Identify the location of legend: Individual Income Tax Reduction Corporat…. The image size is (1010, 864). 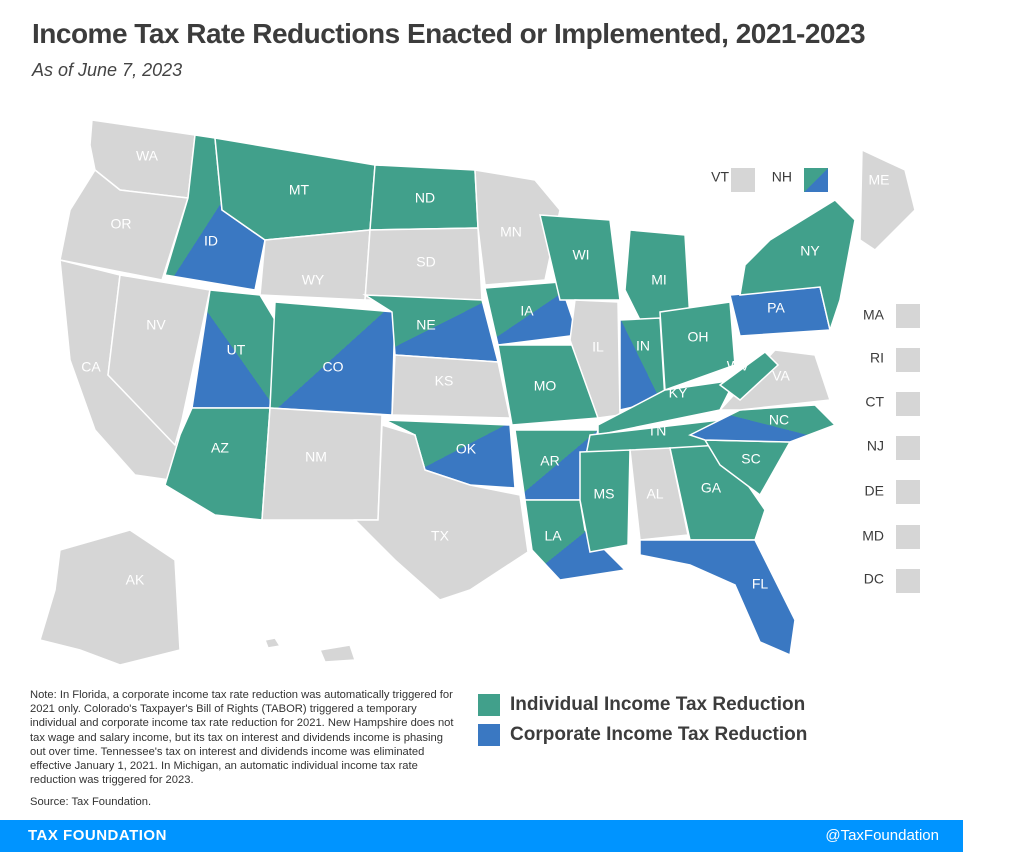
(642, 720).